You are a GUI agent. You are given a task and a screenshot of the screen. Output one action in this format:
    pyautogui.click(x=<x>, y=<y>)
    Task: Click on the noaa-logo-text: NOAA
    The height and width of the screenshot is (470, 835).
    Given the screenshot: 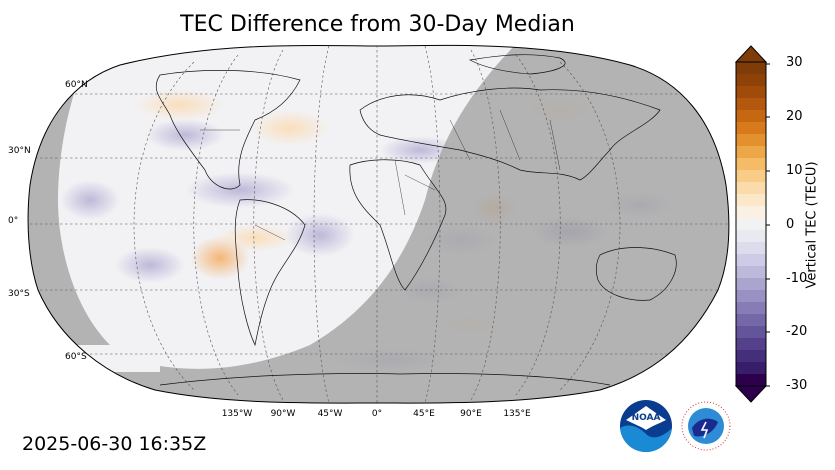 What is the action you would take?
    pyautogui.click(x=646, y=418)
    